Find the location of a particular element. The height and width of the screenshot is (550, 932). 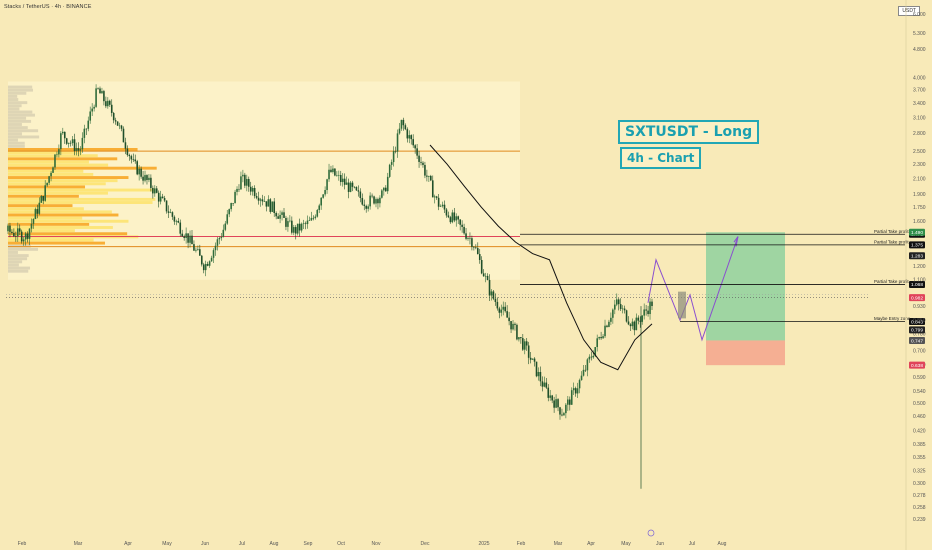

price-badge-text: 0.638 is located at coordinates (917, 366).